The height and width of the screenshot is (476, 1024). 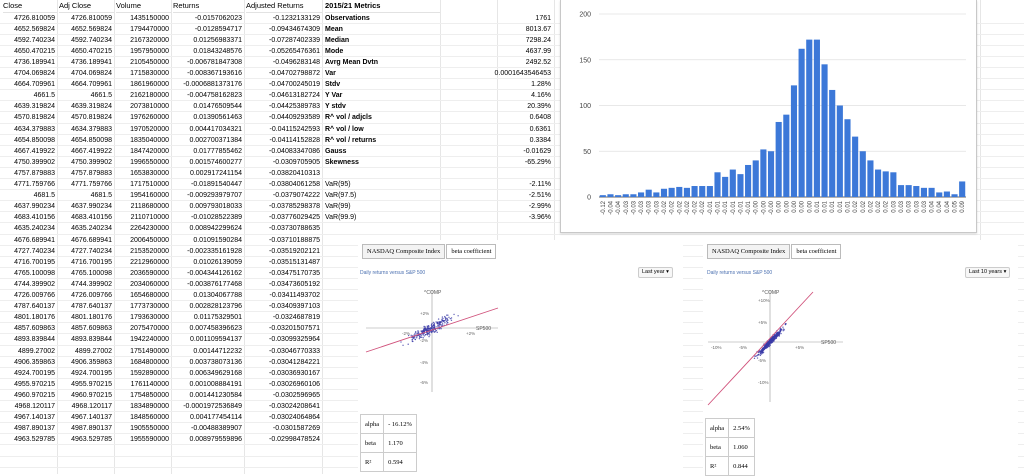 What do you see at coordinates (337, 40) in the screenshot?
I see `metric-label: Median` at bounding box center [337, 40].